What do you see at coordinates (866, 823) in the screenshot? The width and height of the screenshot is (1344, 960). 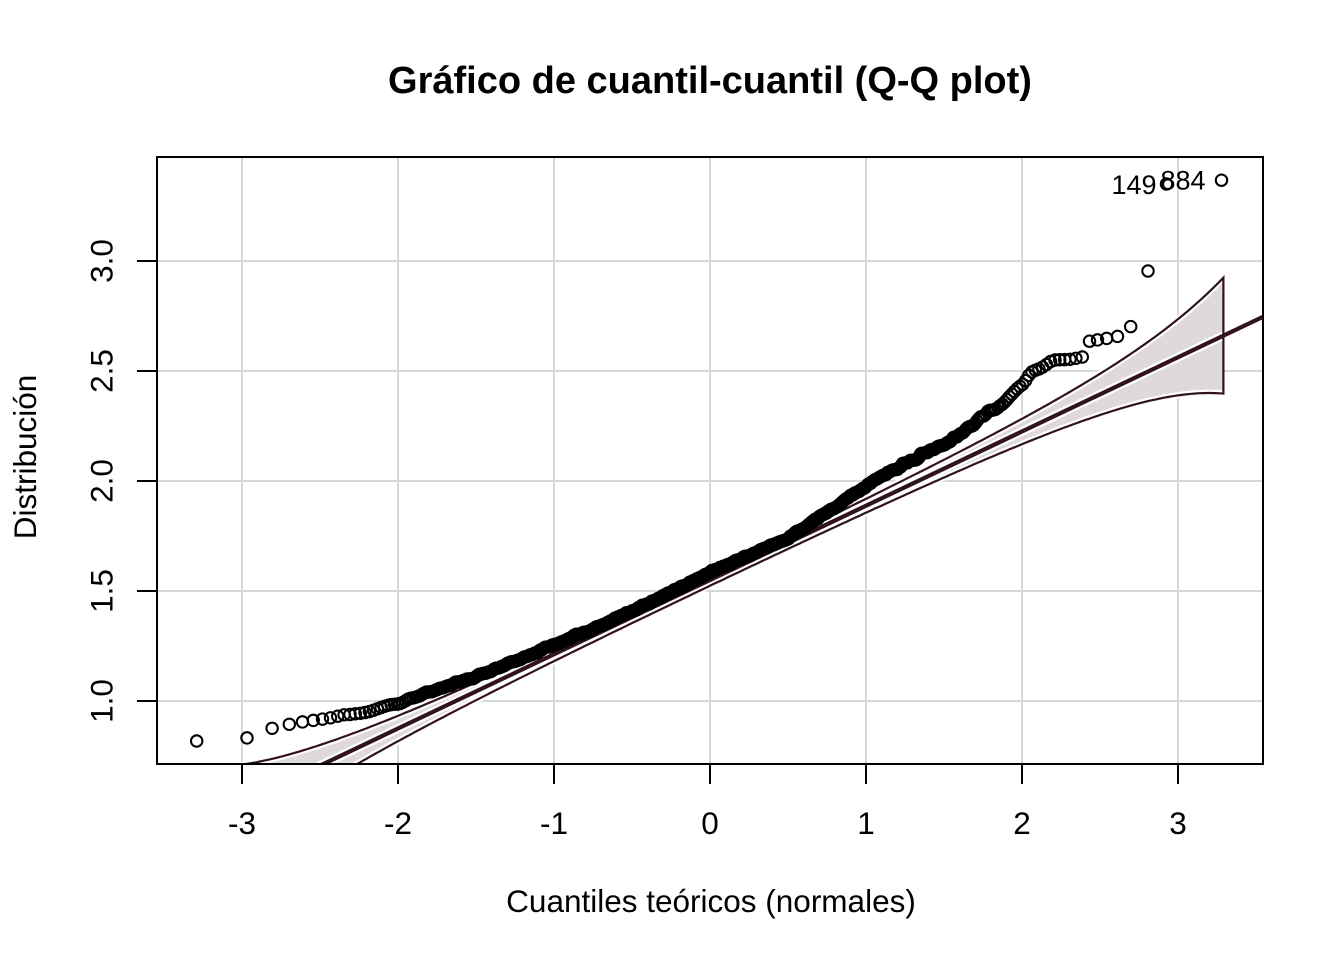 I see `svg-text: 1` at bounding box center [866, 823].